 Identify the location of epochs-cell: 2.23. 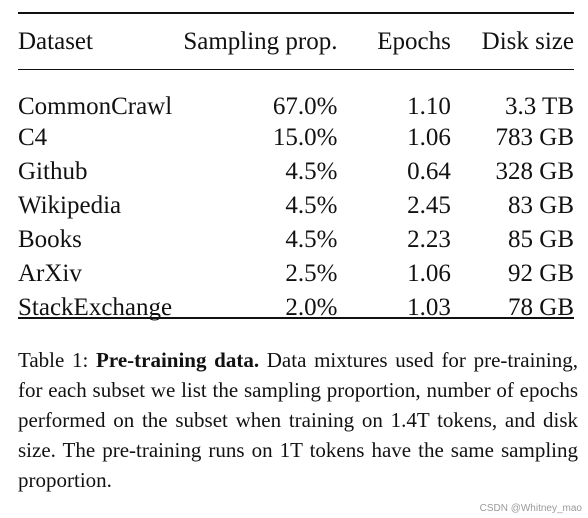
(429, 239).